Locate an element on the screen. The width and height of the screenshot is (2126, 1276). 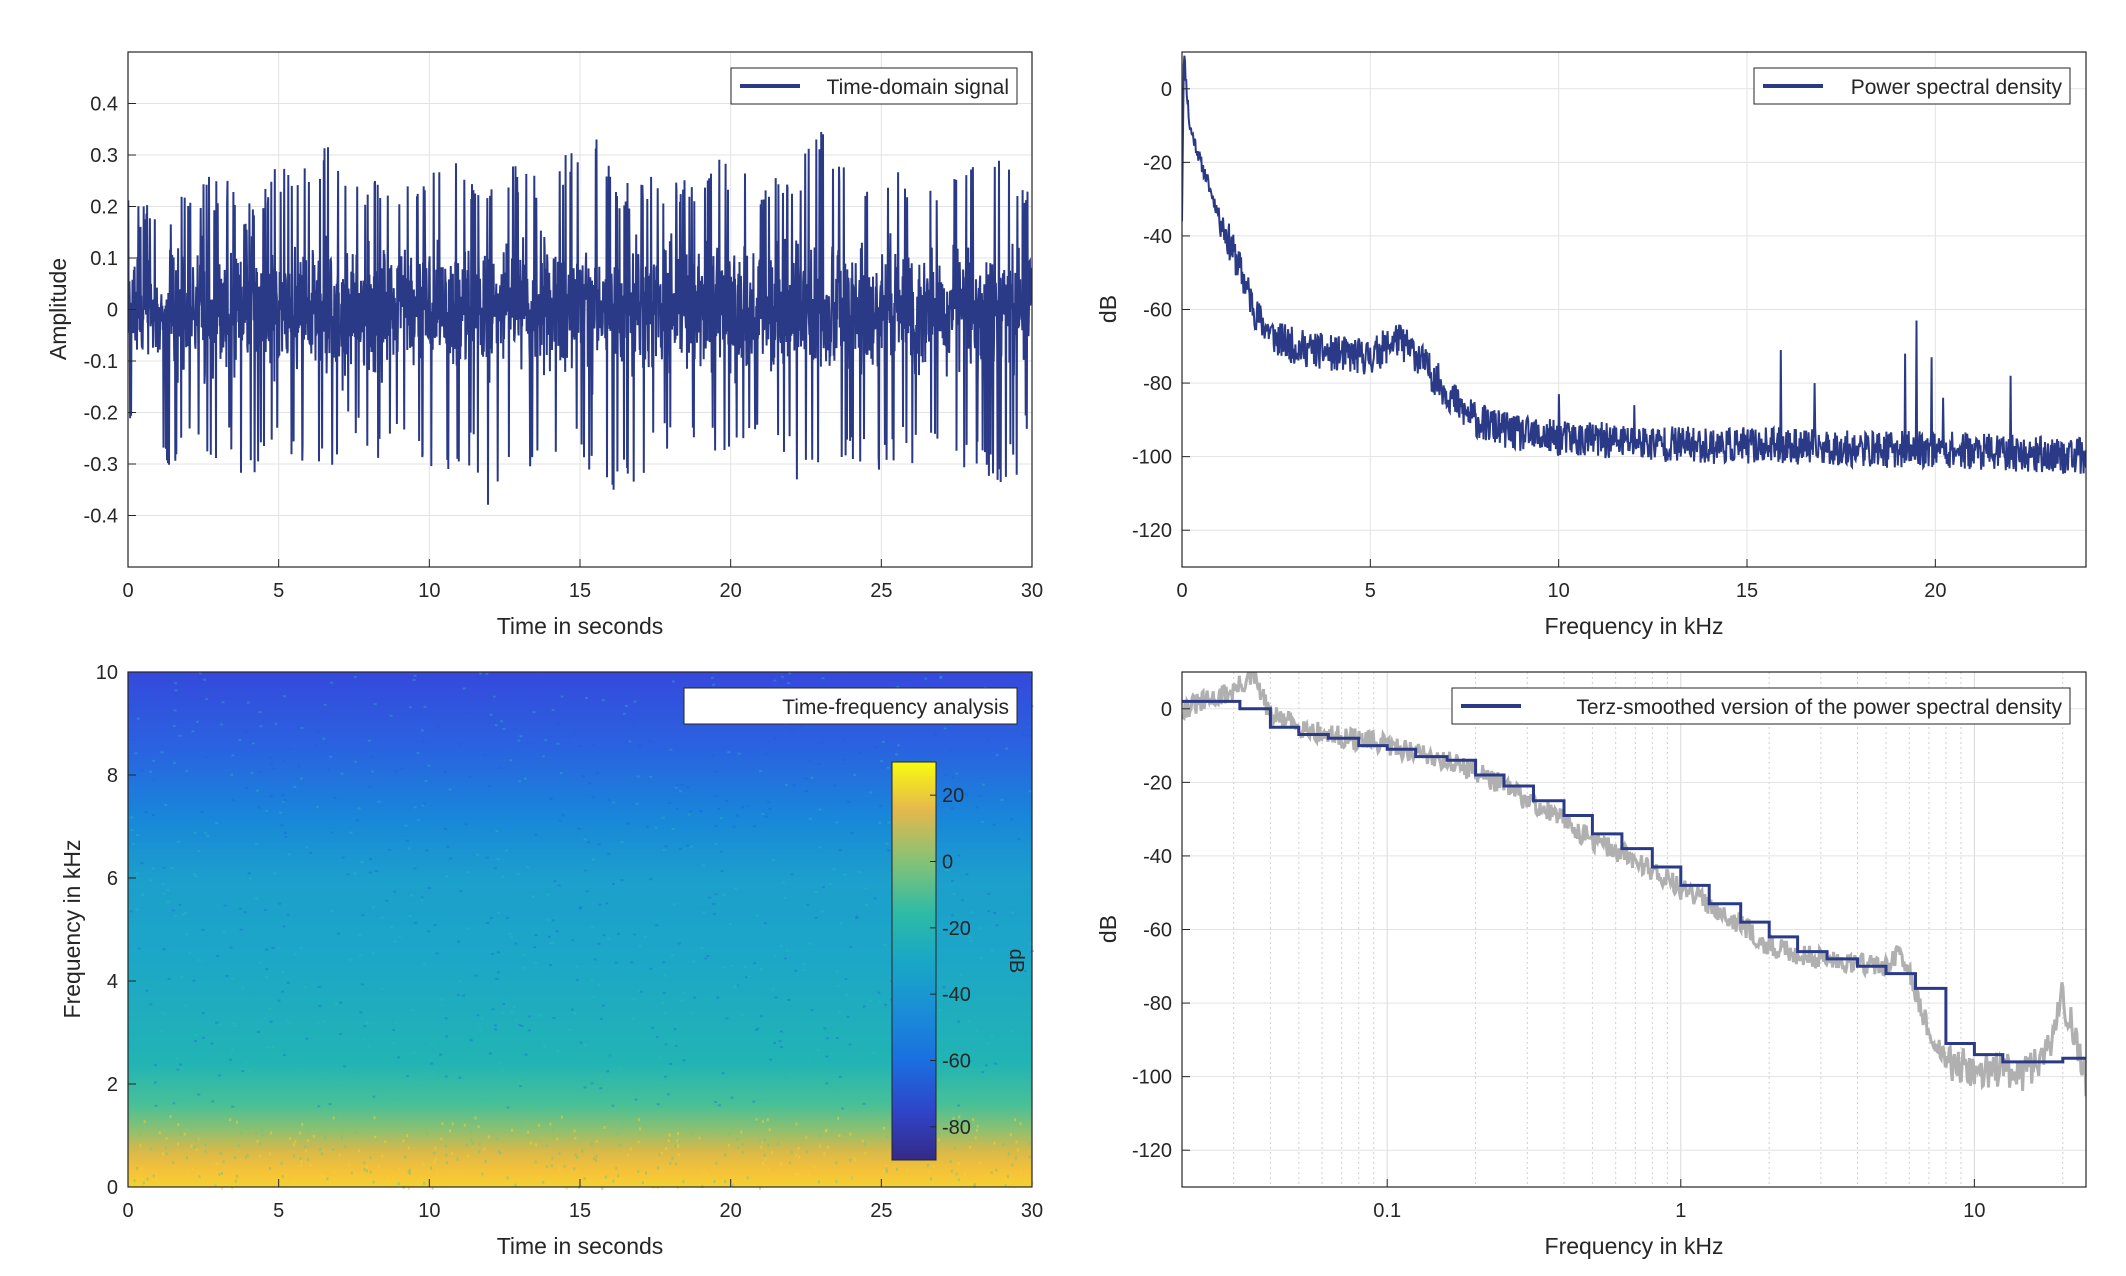
legend-time-domain: Time-domain signal is located at coordinates (874, 86).